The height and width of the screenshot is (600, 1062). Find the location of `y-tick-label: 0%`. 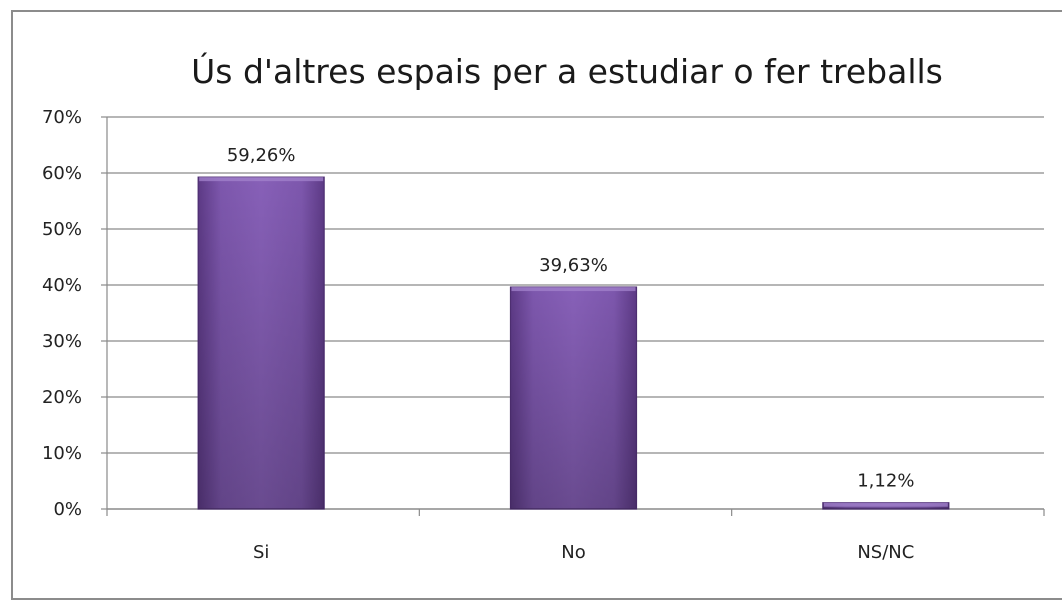

y-tick-label: 0% is located at coordinates (67, 509).